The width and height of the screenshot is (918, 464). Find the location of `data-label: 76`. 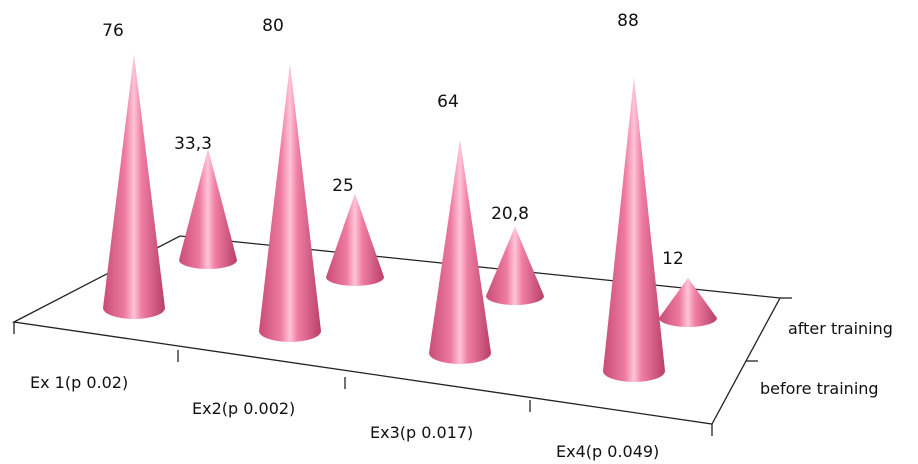

data-label: 76 is located at coordinates (113, 31).